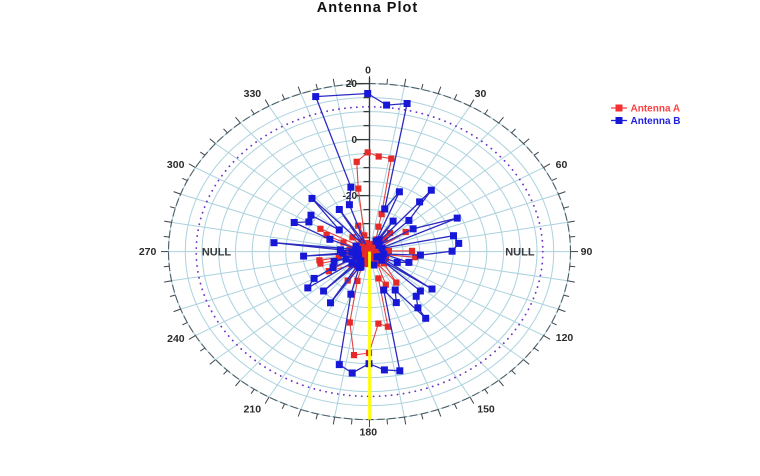  Describe the element at coordinates (481, 94) in the screenshot. I see `svg-text: 30` at that location.